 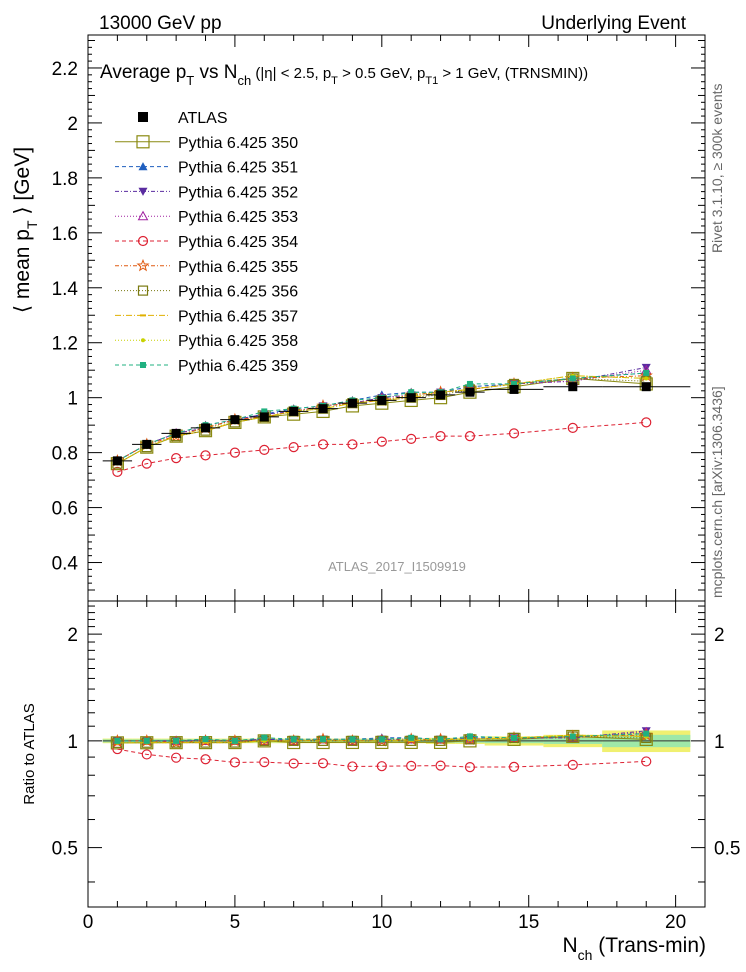 What do you see at coordinates (72, 635) in the screenshot?
I see `ratio-y-tick-label: 2` at bounding box center [72, 635].